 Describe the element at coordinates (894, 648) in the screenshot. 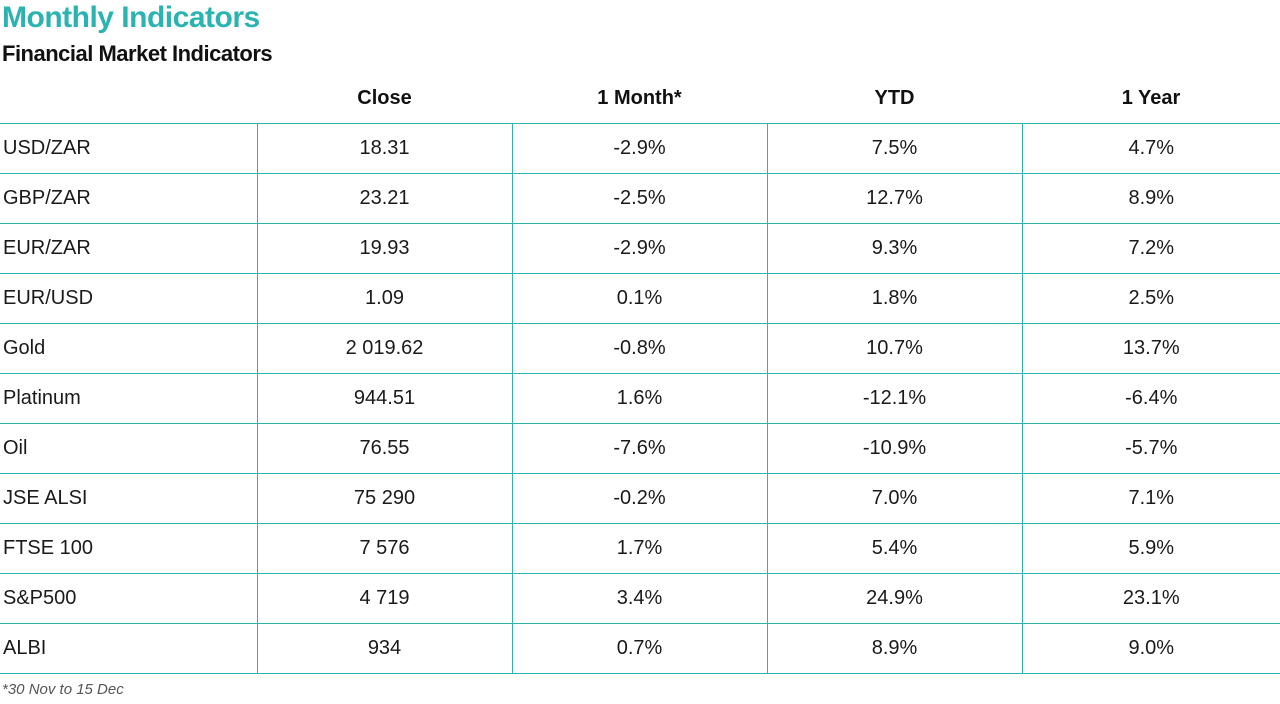

I see `ytd-value: 8.9%` at that location.